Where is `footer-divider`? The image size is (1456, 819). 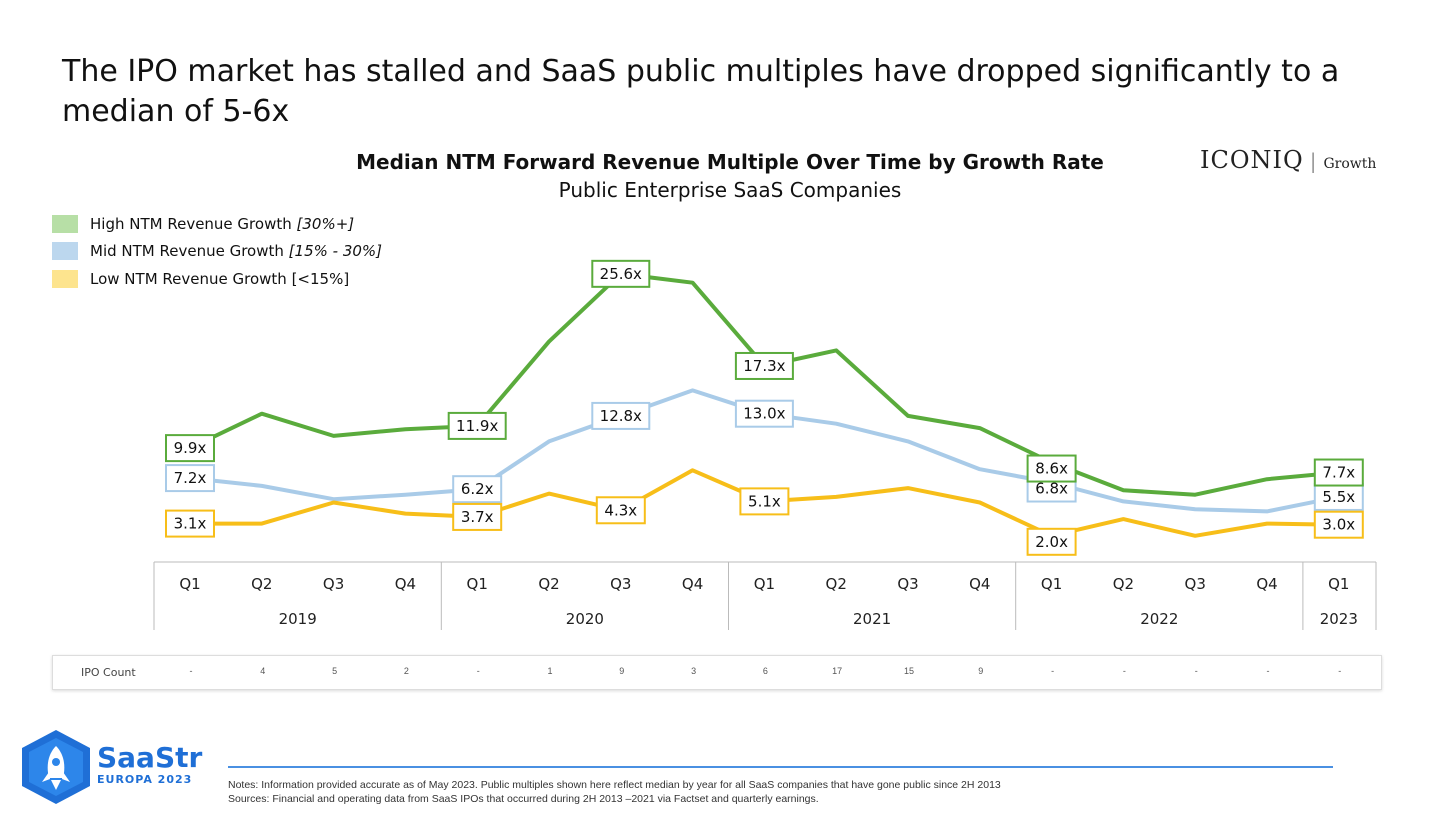
footer-divider is located at coordinates (780, 767).